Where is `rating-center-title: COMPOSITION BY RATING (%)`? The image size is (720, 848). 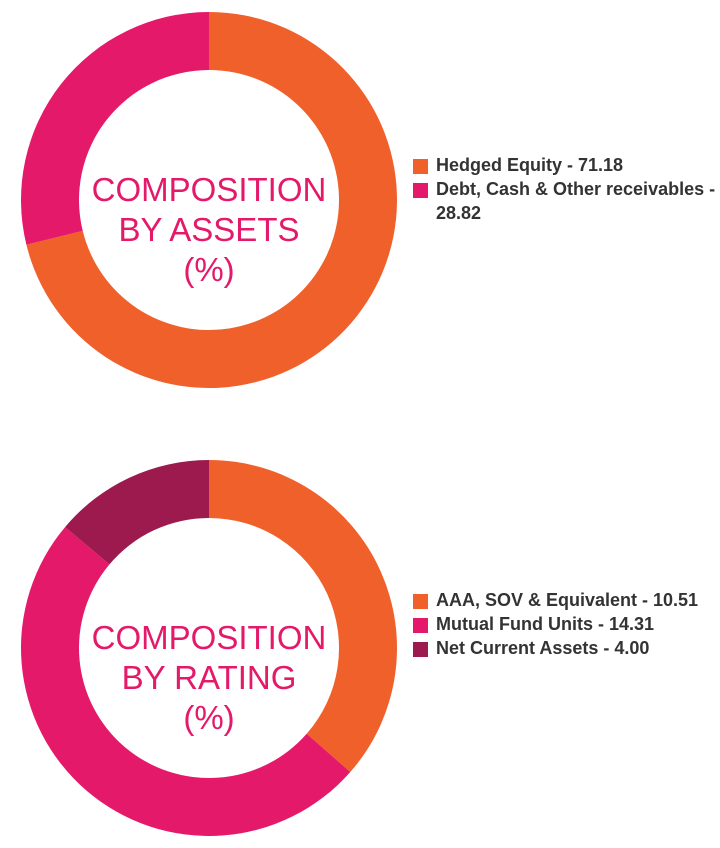 rating-center-title: COMPOSITION BY RATING (%) is located at coordinates (209, 678).